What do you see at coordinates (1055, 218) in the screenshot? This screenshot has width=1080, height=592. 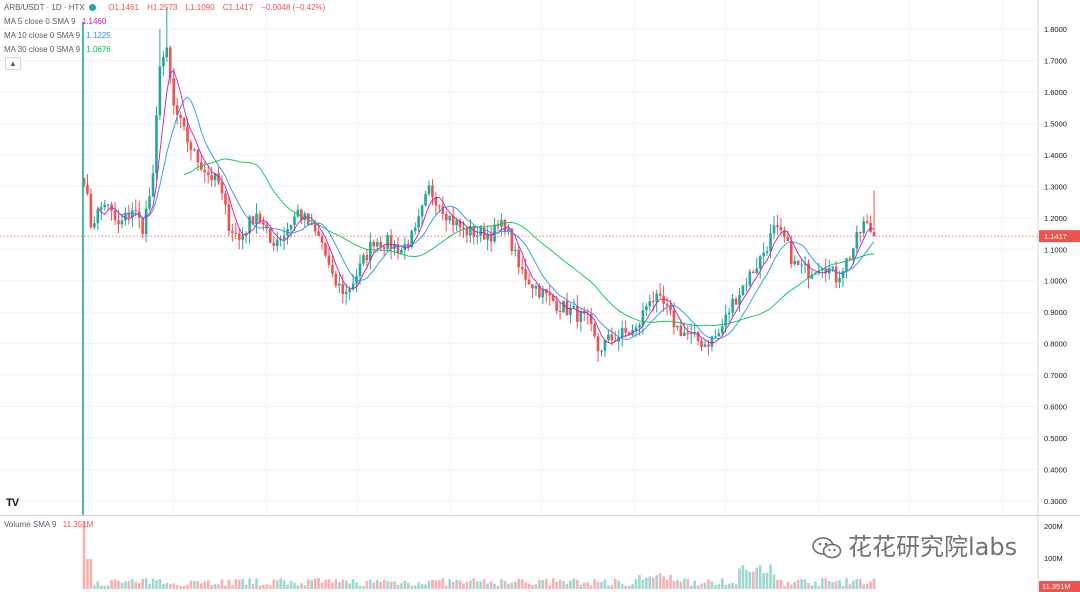 I see `price-tick-label: 1.2000` at bounding box center [1055, 218].